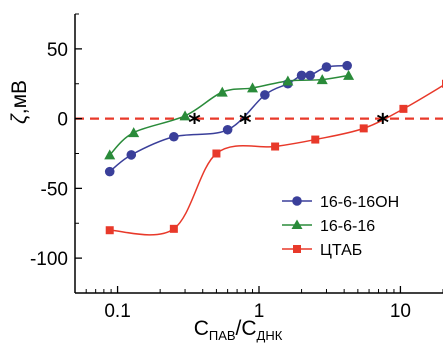 The image size is (443, 344). I want to click on x-tick-label: 10, so click(400, 311).